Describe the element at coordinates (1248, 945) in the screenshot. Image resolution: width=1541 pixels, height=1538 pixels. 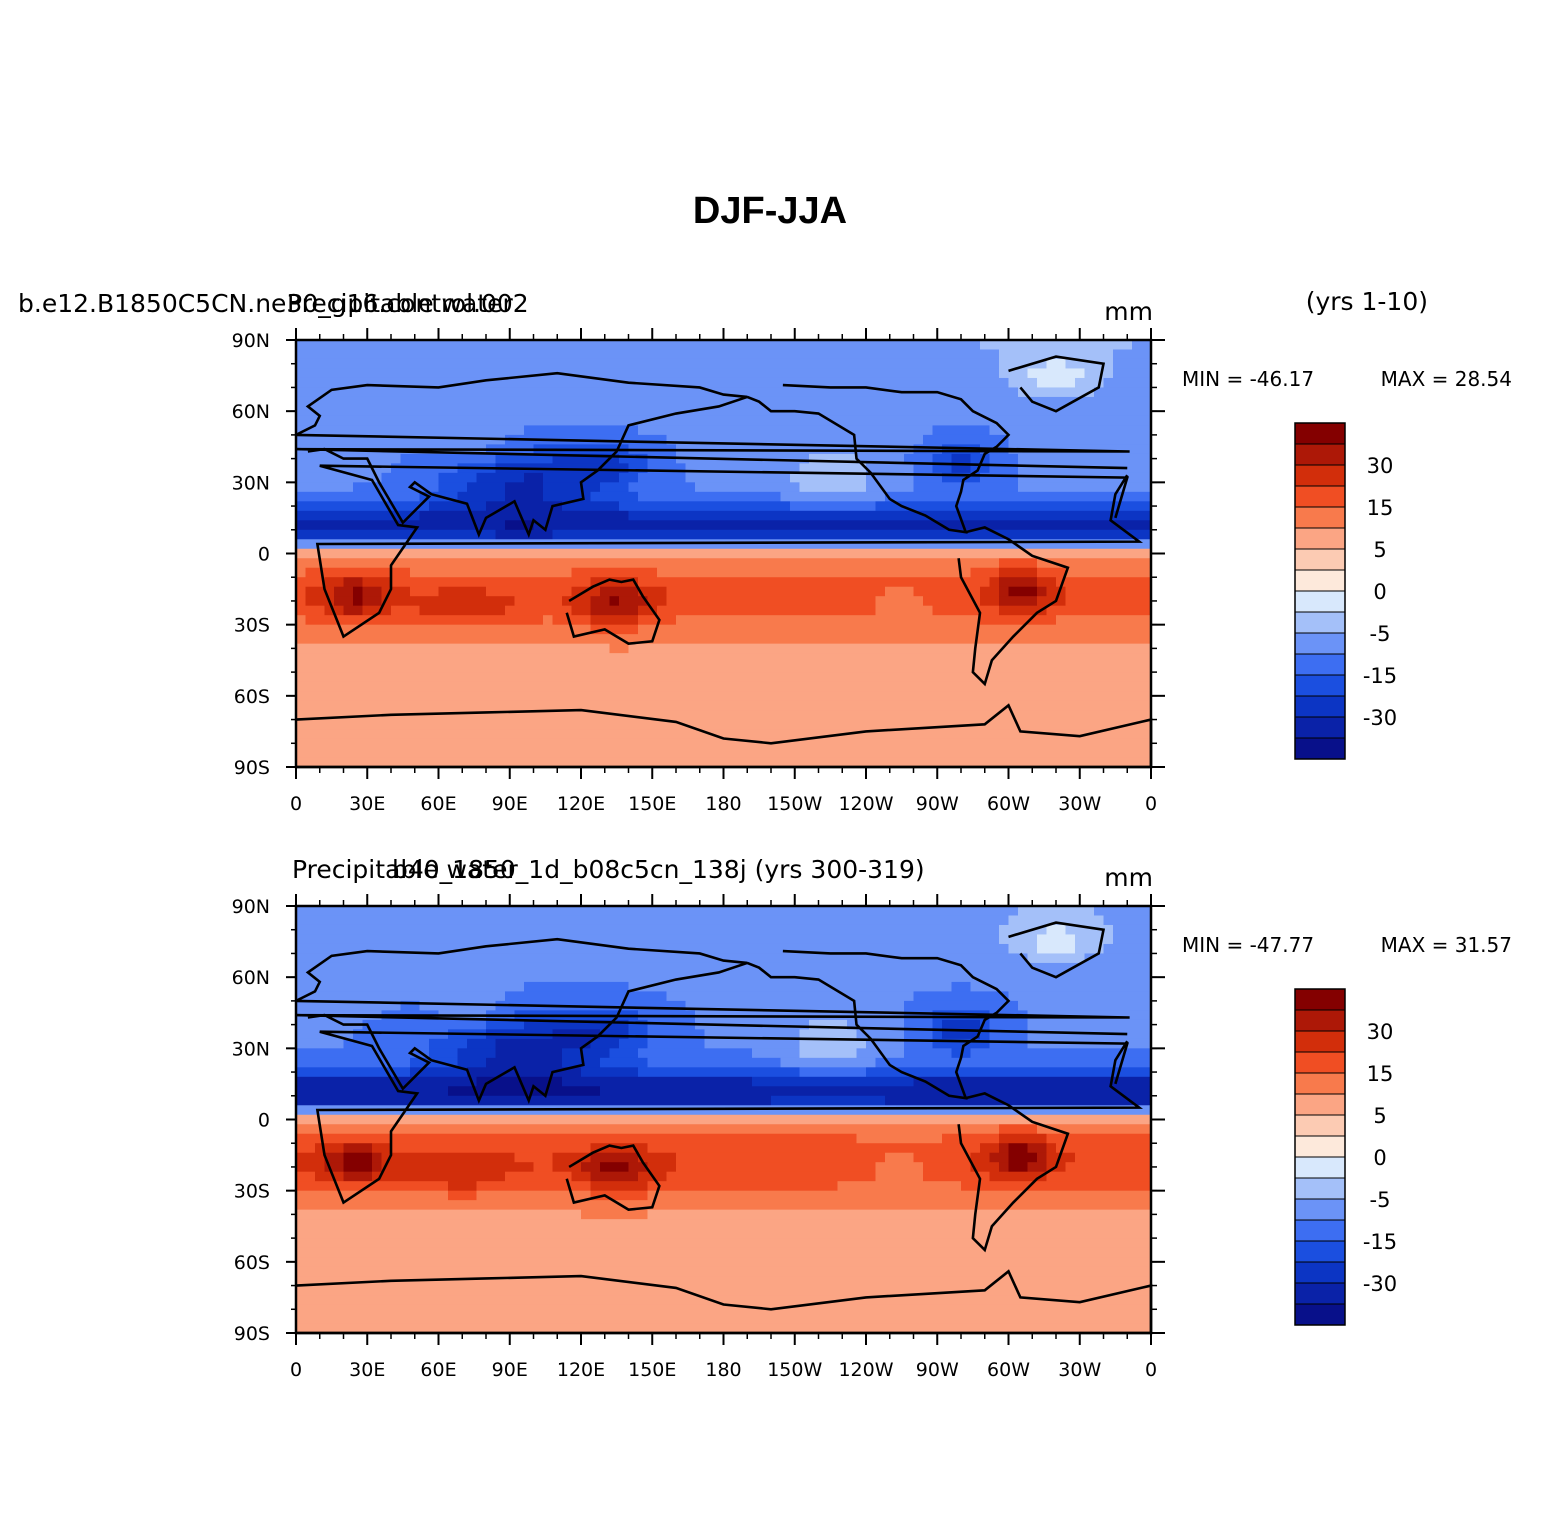
I see `min-label: MIN = -47.77` at that location.